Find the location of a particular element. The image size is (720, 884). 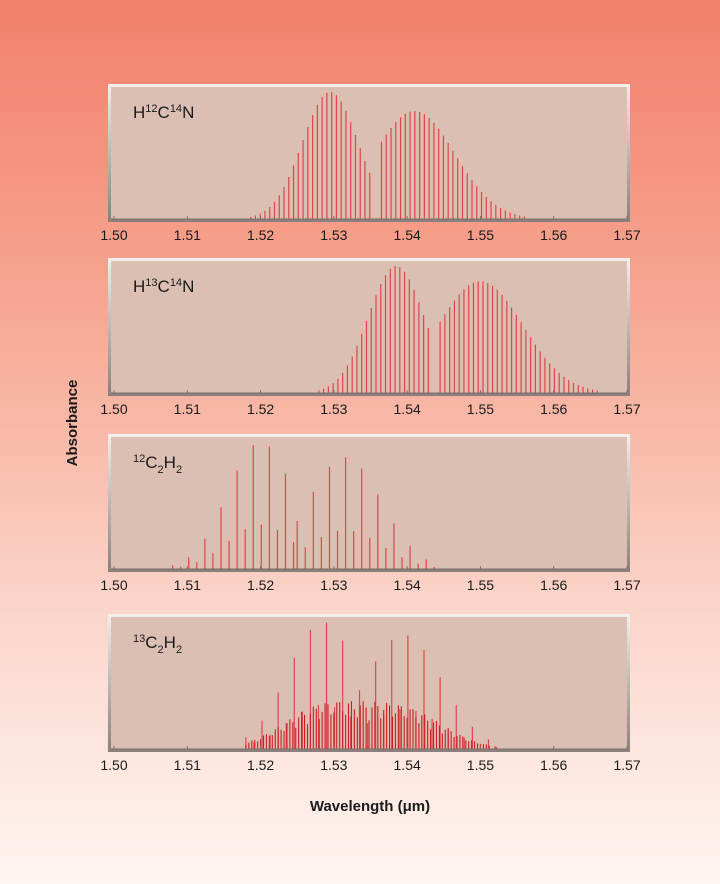

x-axis-label: Wavelength (μm) is located at coordinates (370, 806).